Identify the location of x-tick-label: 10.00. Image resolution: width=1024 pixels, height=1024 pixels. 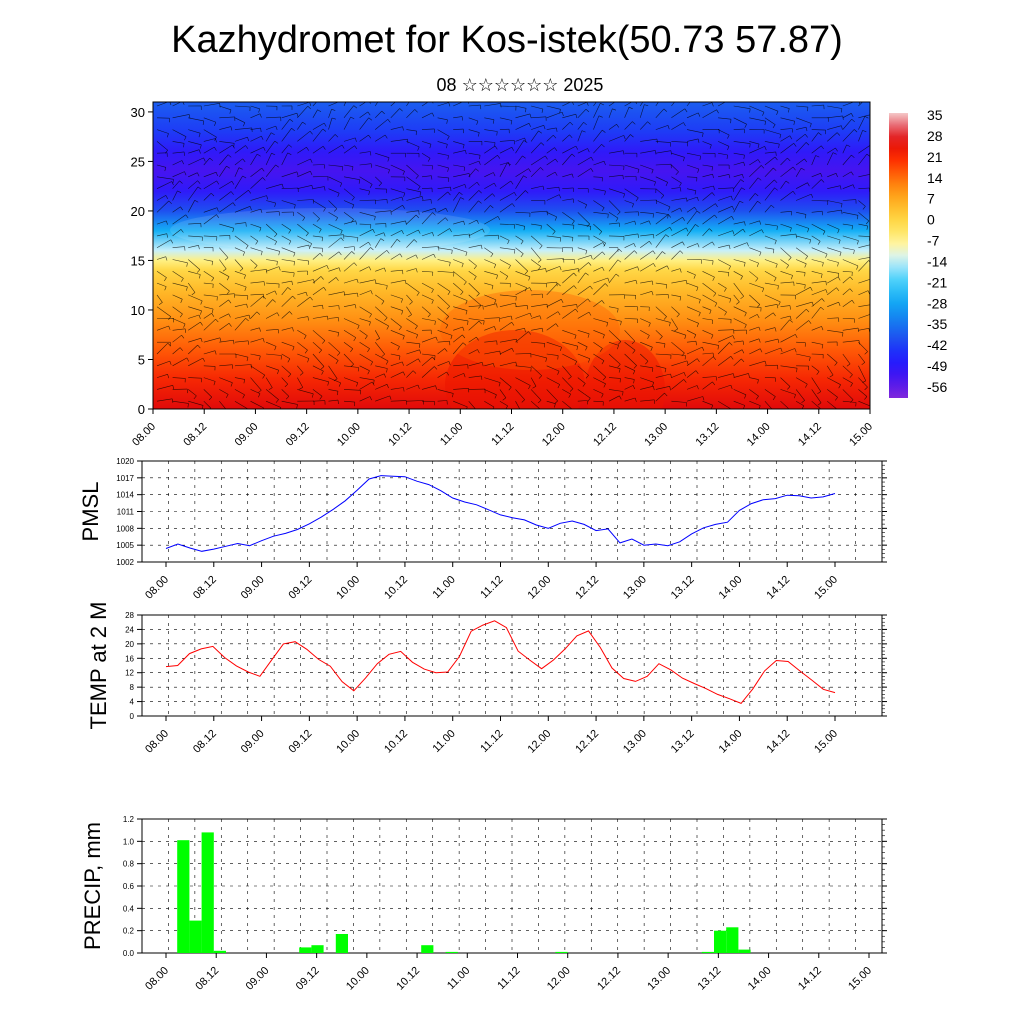
(358, 979).